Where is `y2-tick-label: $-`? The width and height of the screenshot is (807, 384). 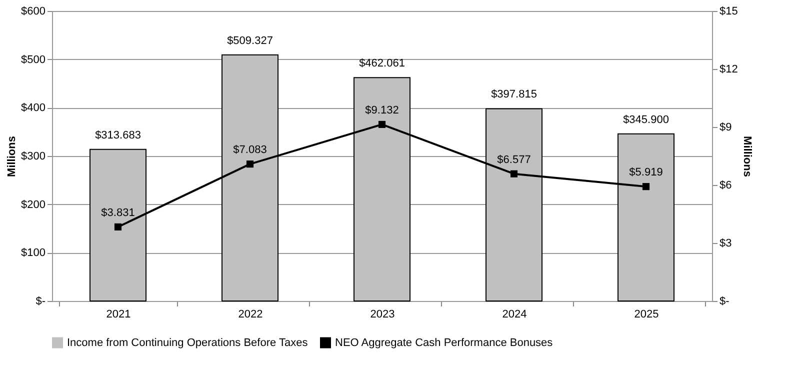 y2-tick-label: $- is located at coordinates (725, 302).